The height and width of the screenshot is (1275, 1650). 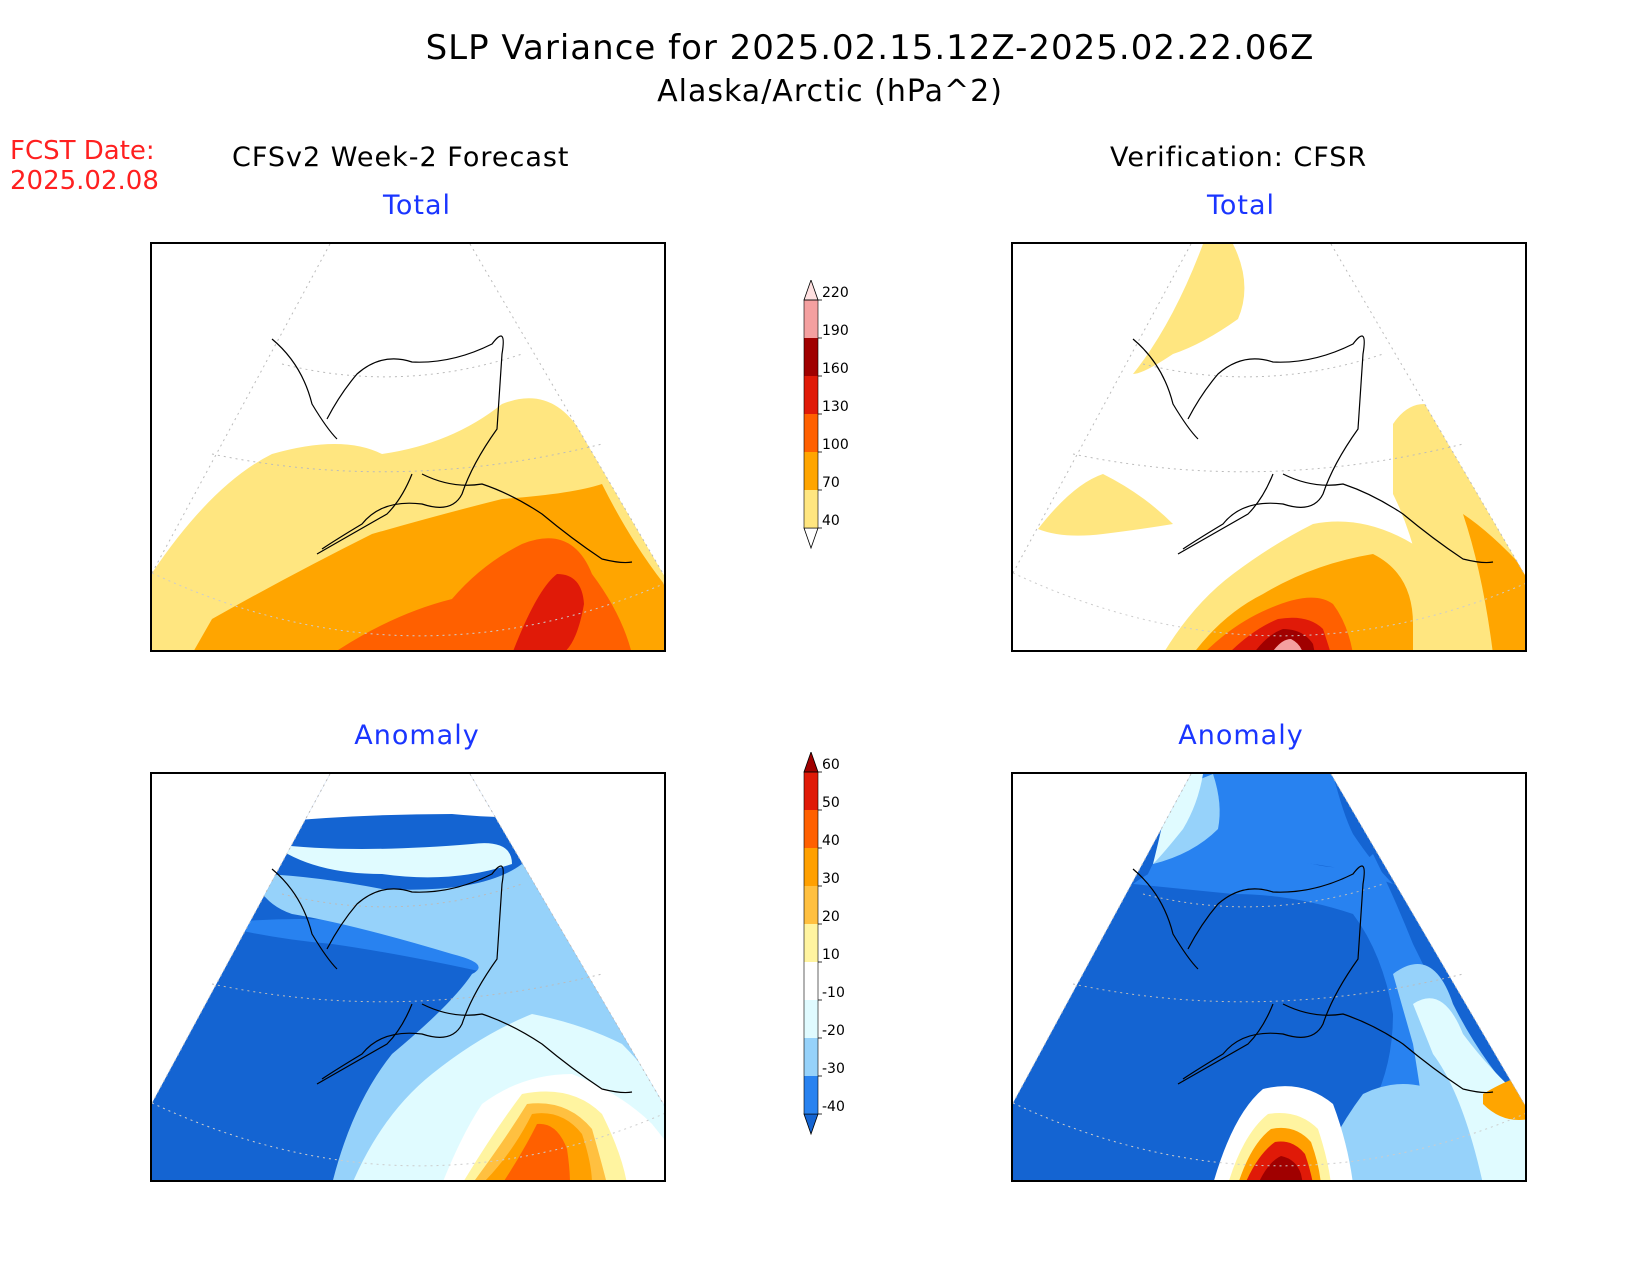 What do you see at coordinates (835, 407) in the screenshot?
I see `colorbar-label: 130` at bounding box center [835, 407].